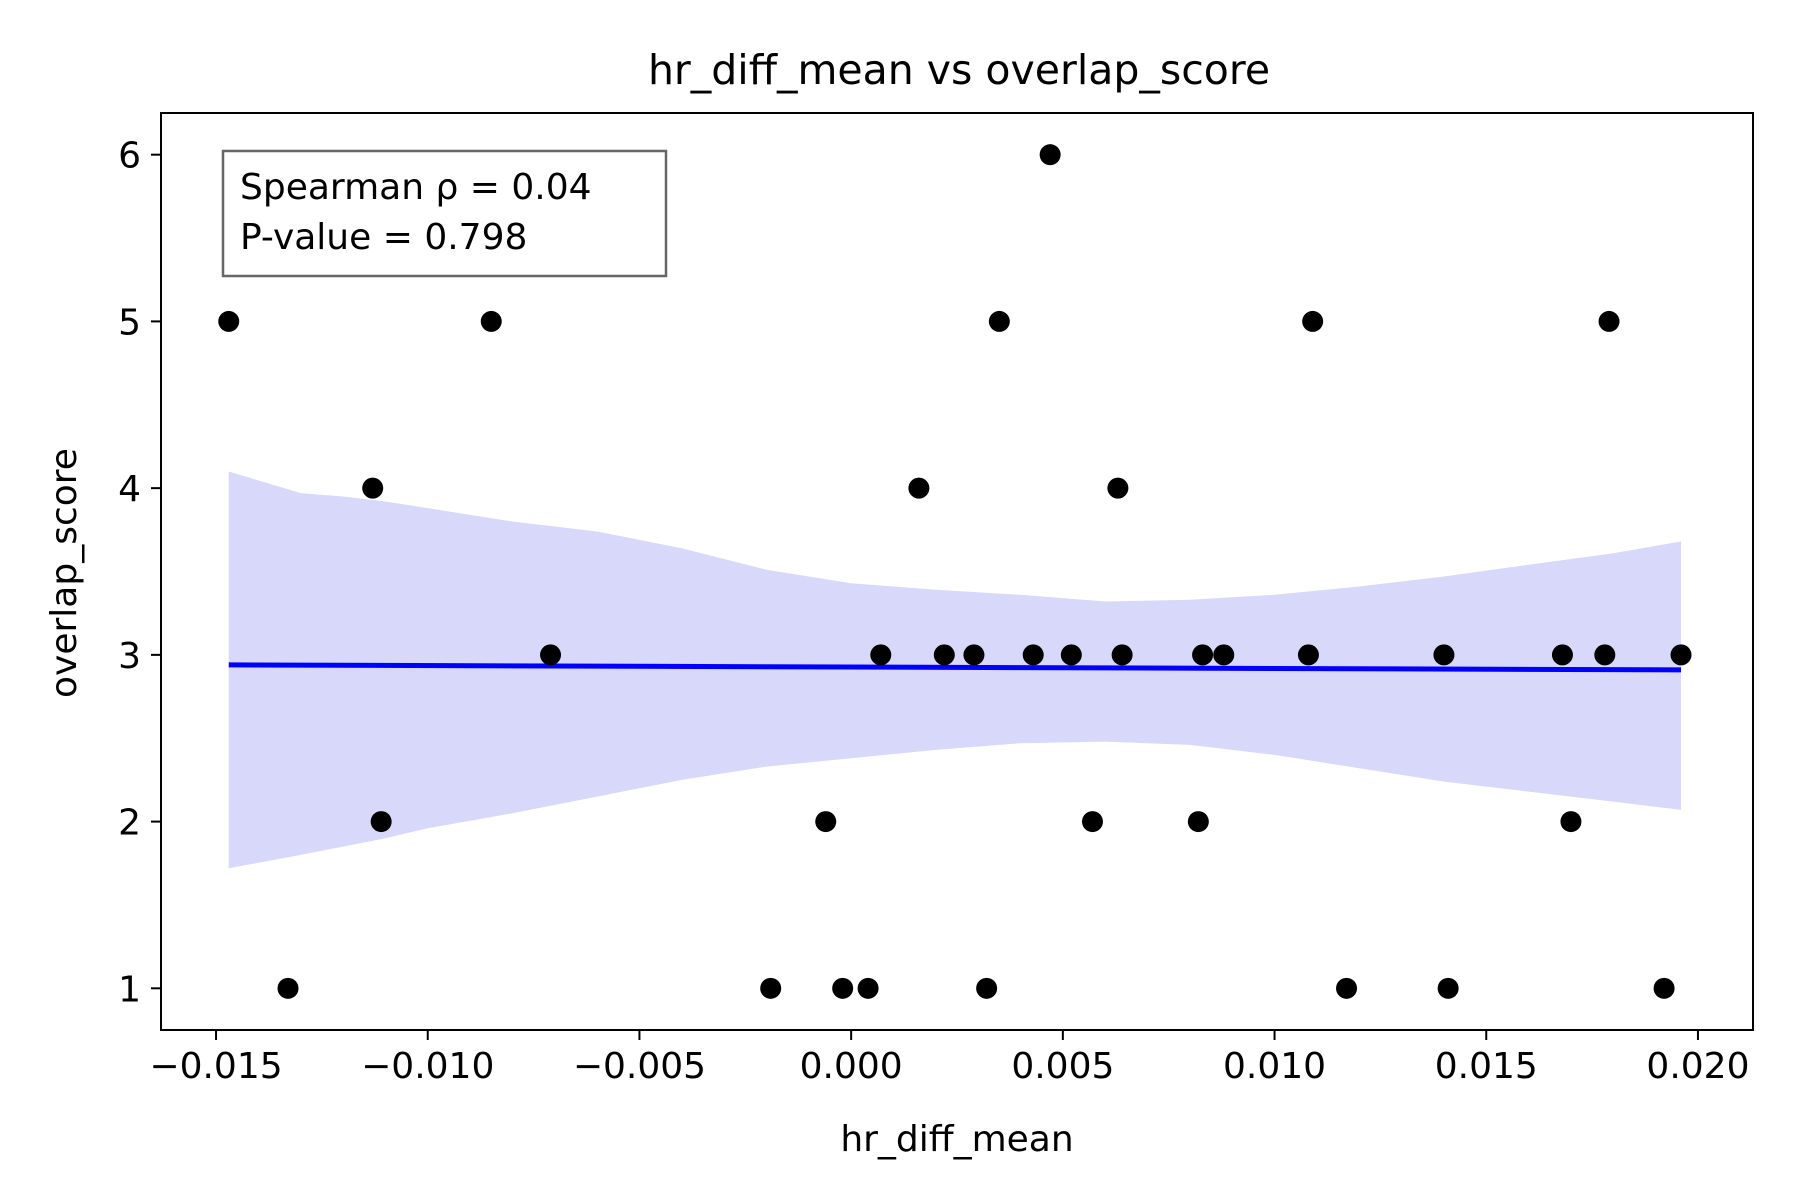 Image resolution: width=1800 pixels, height=1200 pixels. I want to click on stats-pvalue-text: P-value = 0.798, so click(383, 237).